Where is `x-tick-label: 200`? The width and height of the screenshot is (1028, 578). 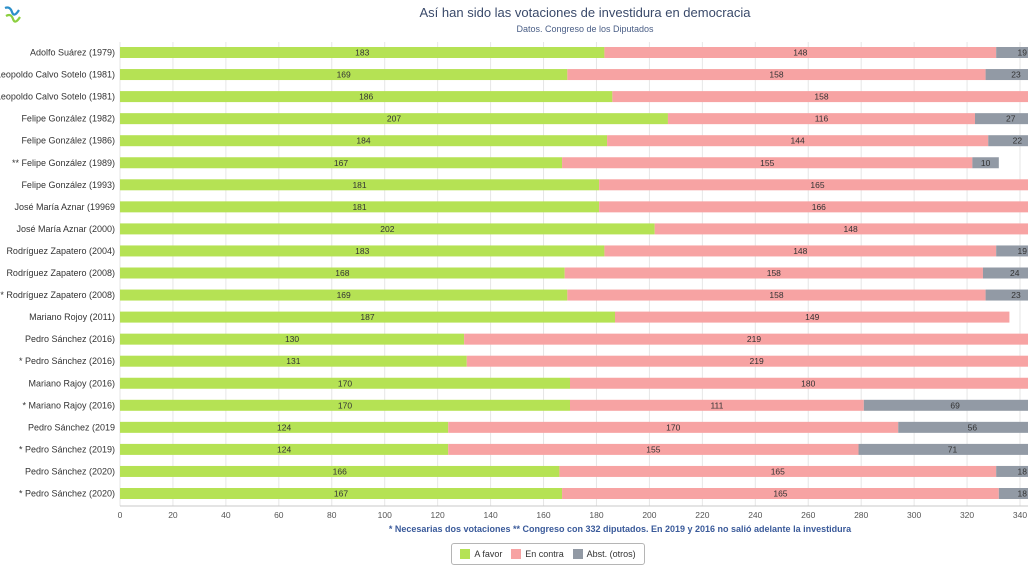 x-tick-label: 200 is located at coordinates (649, 515).